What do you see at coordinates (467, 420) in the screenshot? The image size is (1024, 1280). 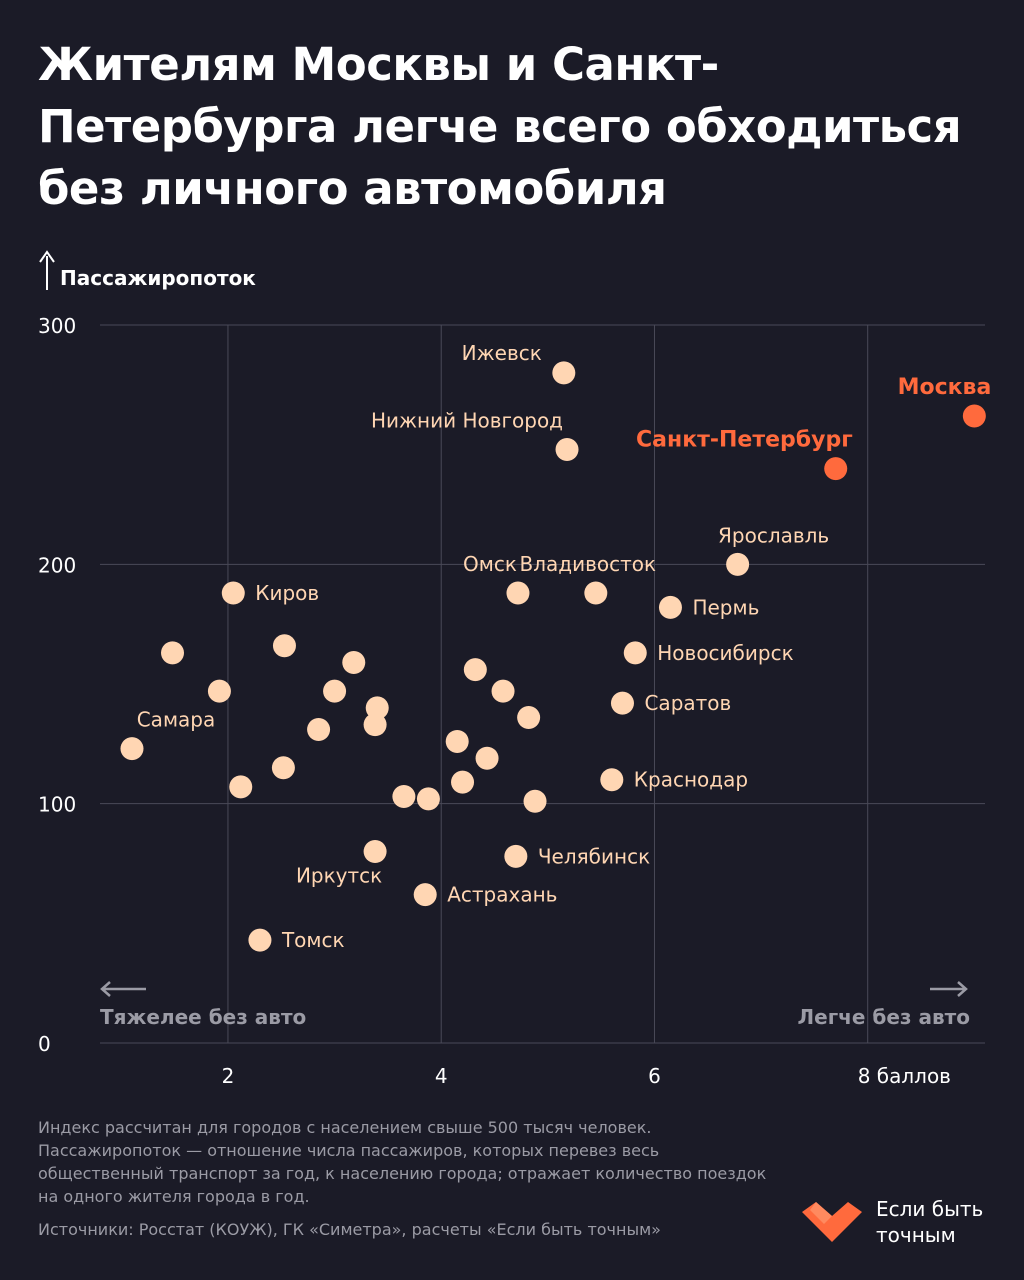 I see `point-label: Нижний Новгород` at bounding box center [467, 420].